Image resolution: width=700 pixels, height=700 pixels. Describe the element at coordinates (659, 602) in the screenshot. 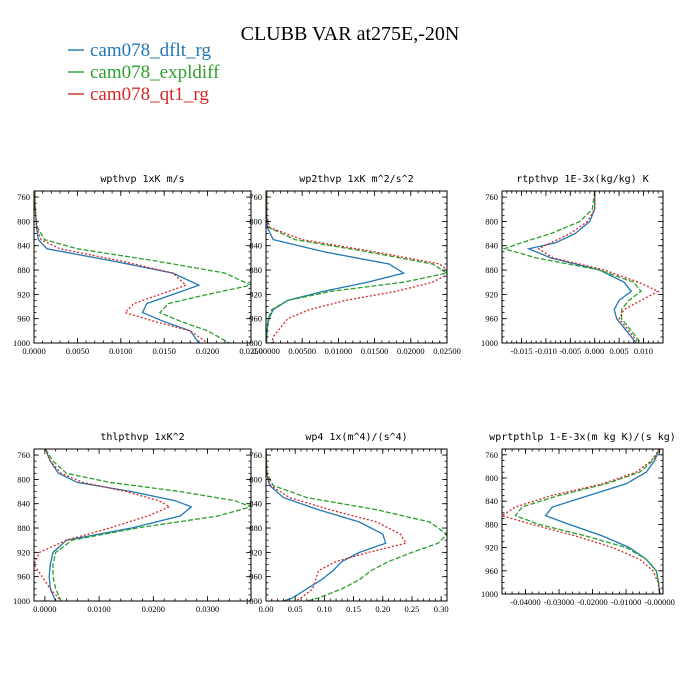

I see `x-tick-label: -0.00000` at that location.